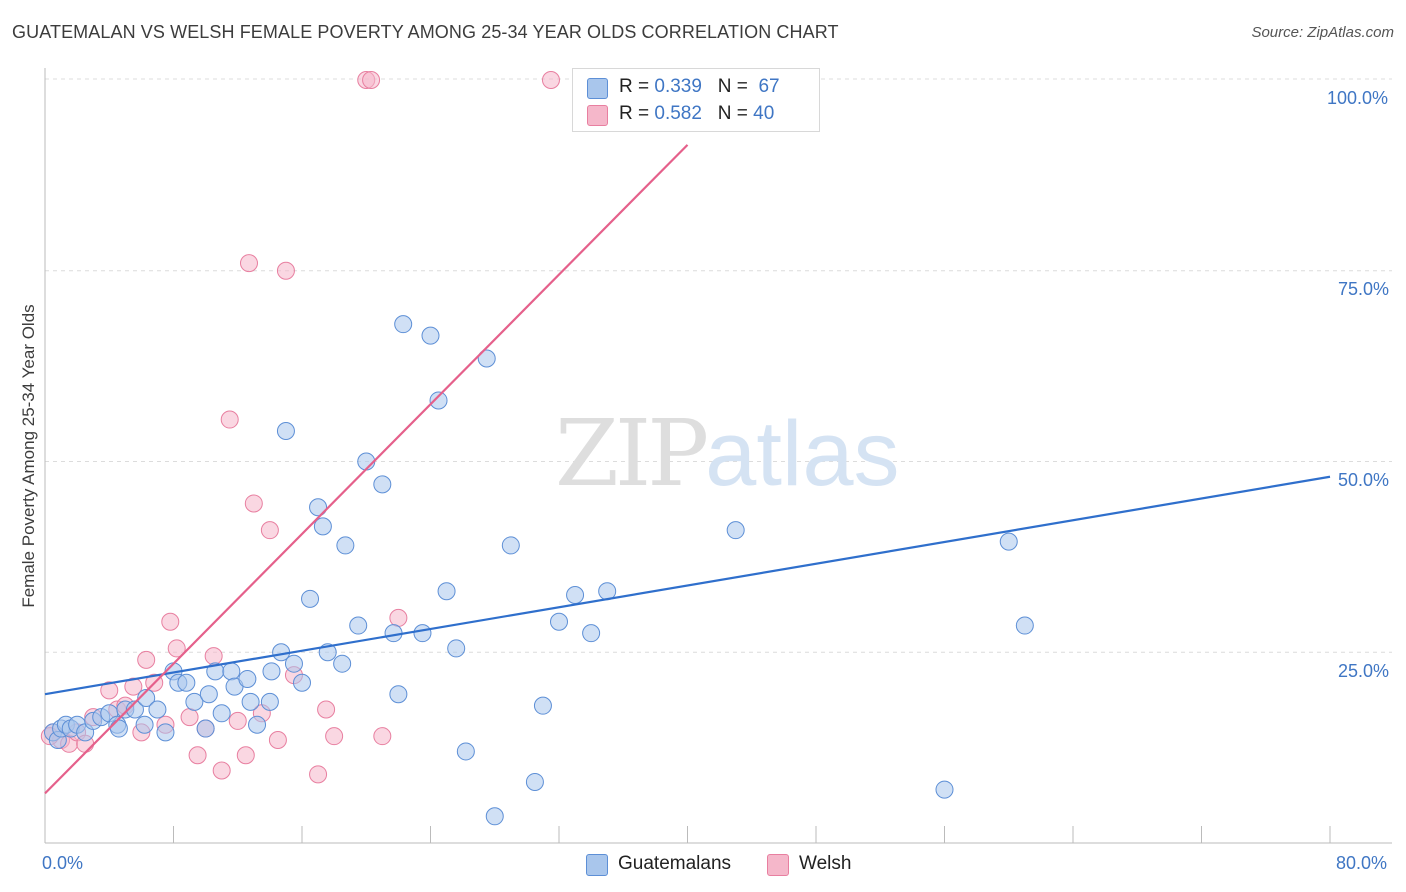 This screenshot has width=1406, height=892. I want to click on y-tick-label-100: 100.0%, so click(1358, 98).